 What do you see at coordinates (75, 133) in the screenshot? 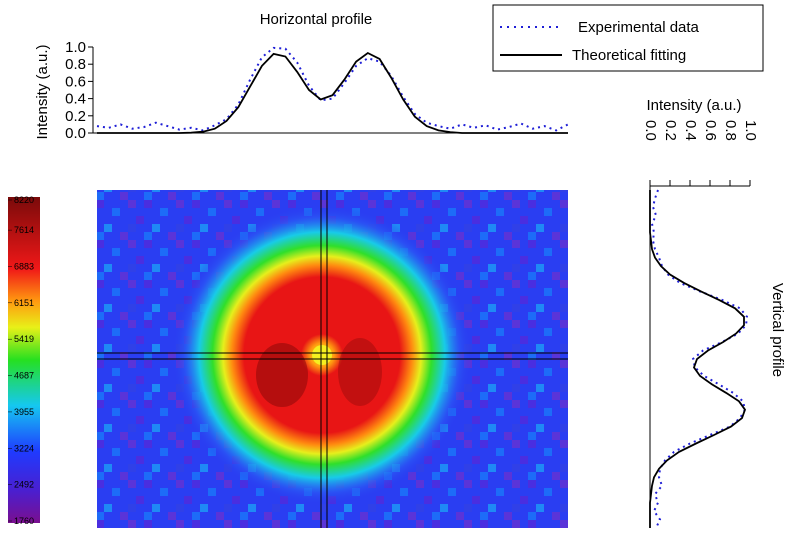
I see `y-tick-label: 0.0` at bounding box center [75, 133].